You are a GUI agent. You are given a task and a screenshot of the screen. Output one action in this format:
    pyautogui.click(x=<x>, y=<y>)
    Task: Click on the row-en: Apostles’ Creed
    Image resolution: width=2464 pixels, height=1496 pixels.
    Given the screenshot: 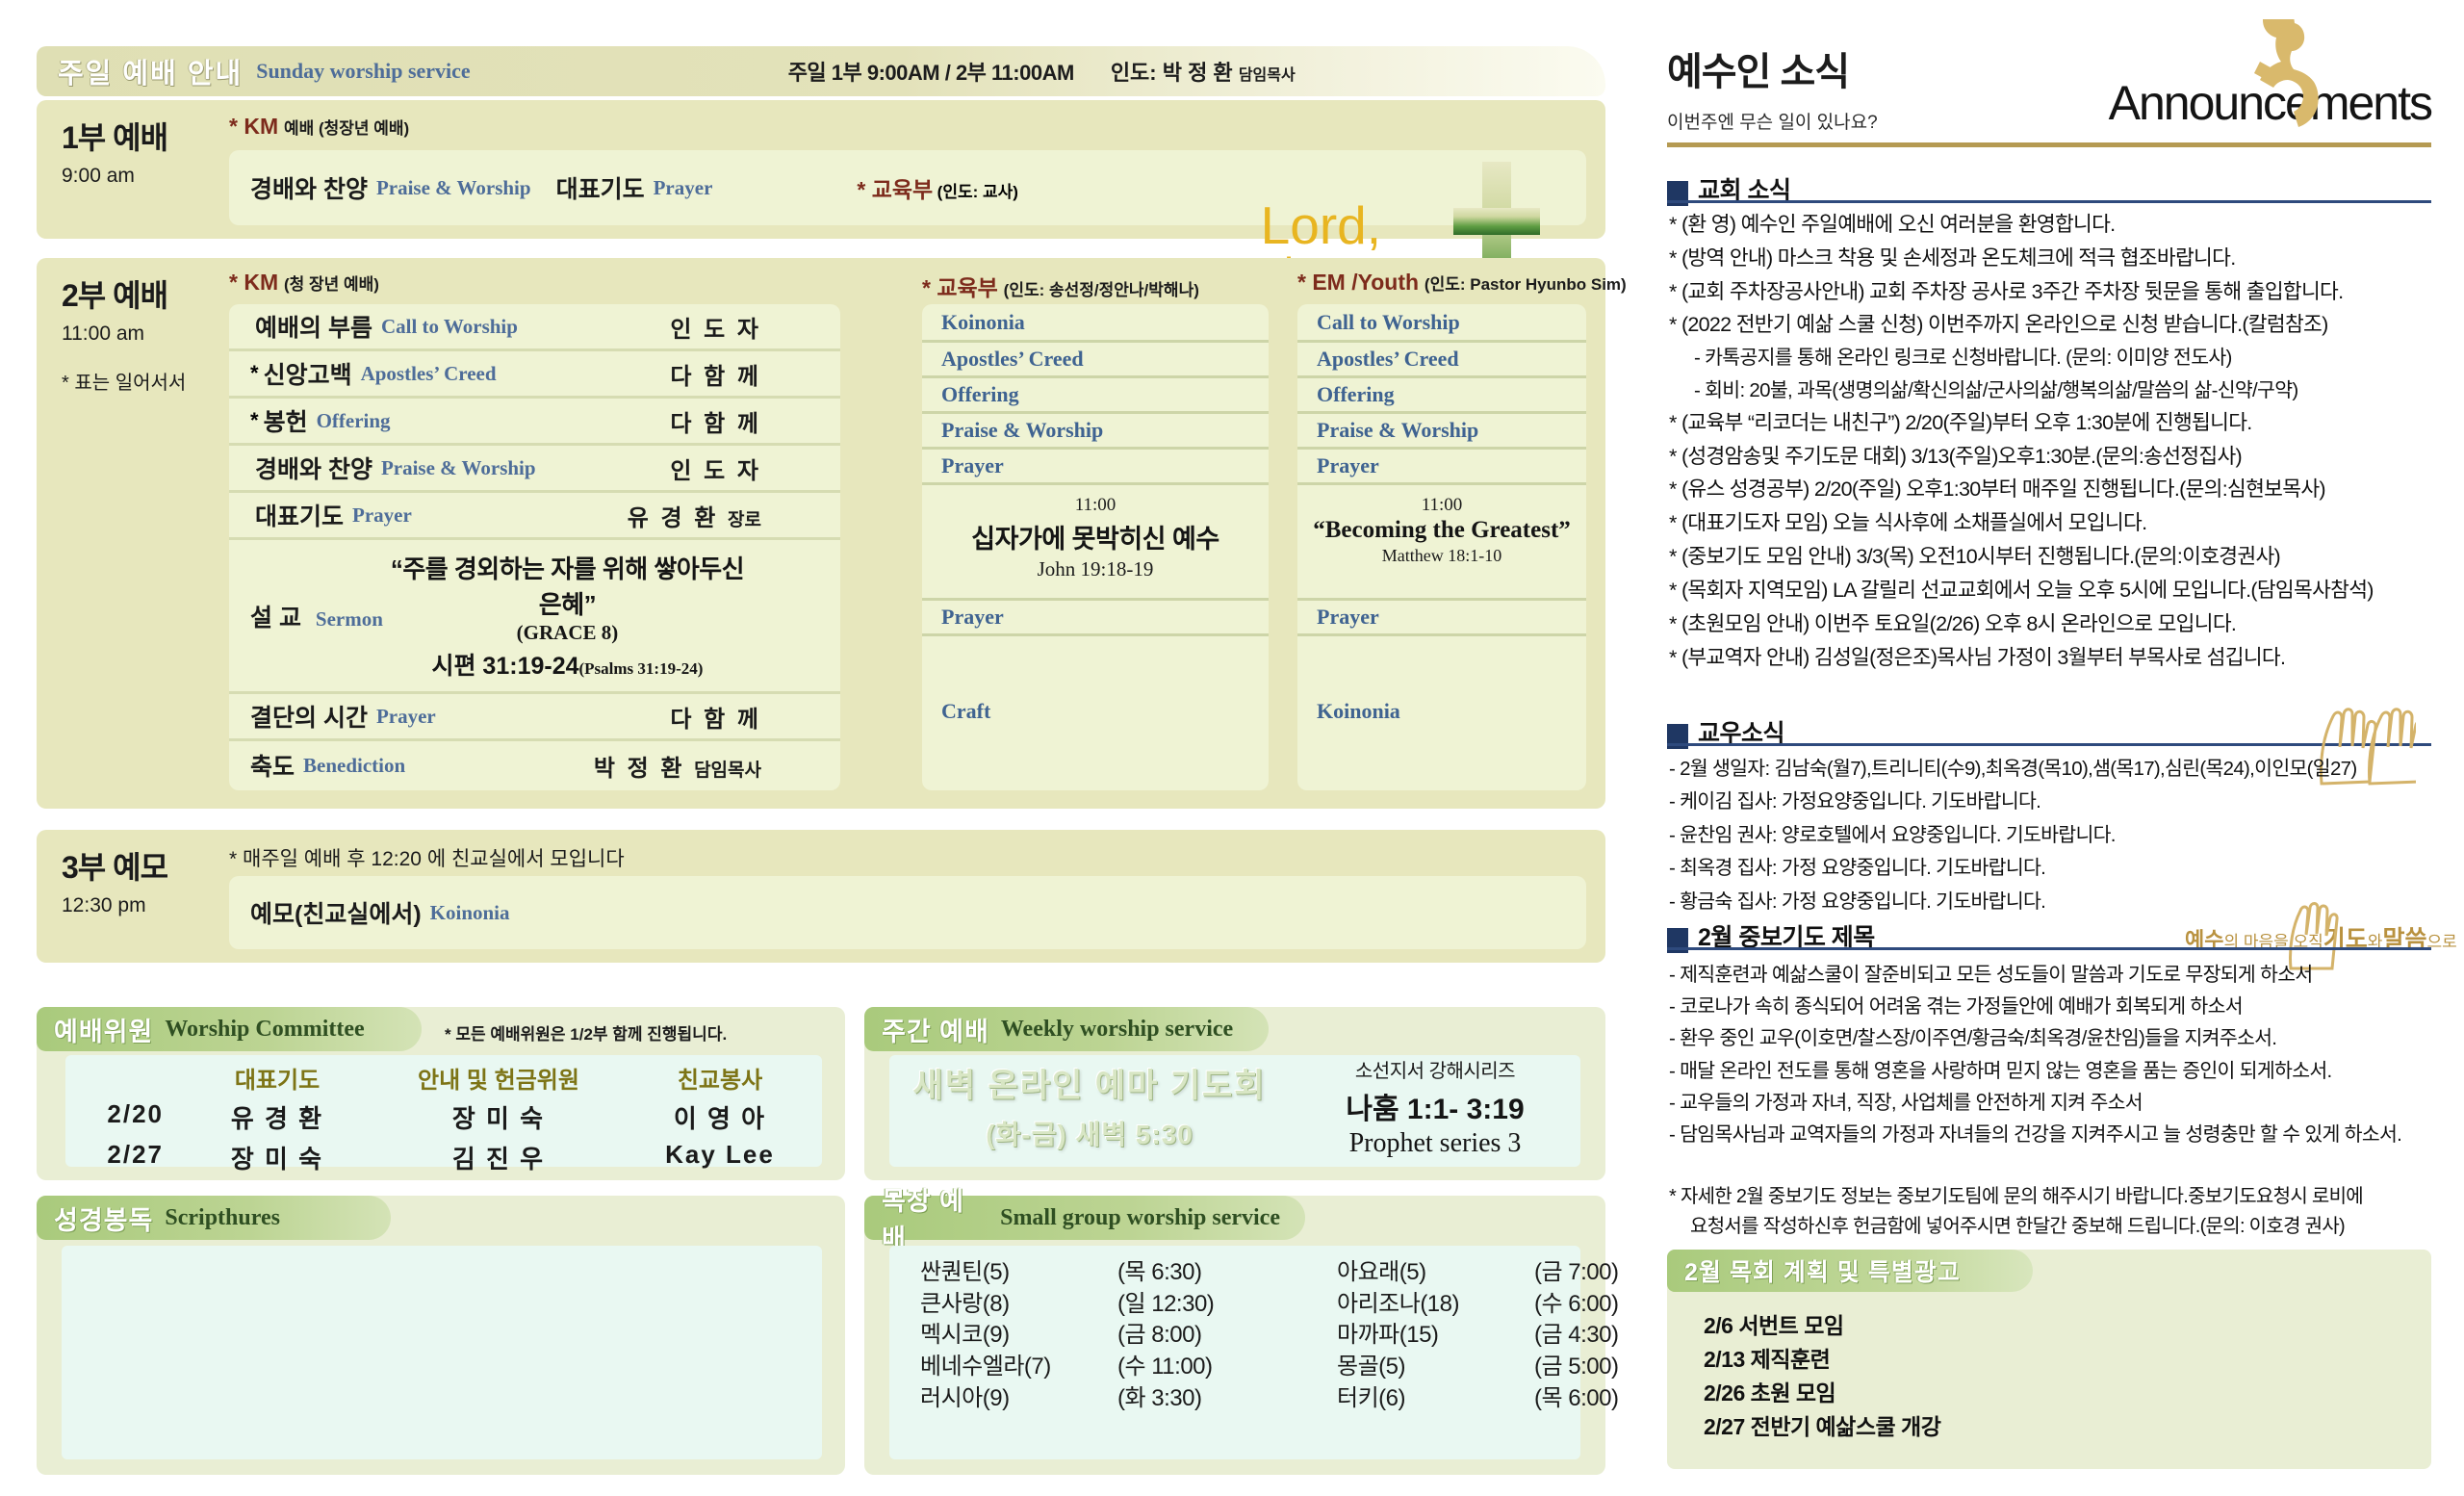 What is the action you would take?
    pyautogui.click(x=428, y=373)
    